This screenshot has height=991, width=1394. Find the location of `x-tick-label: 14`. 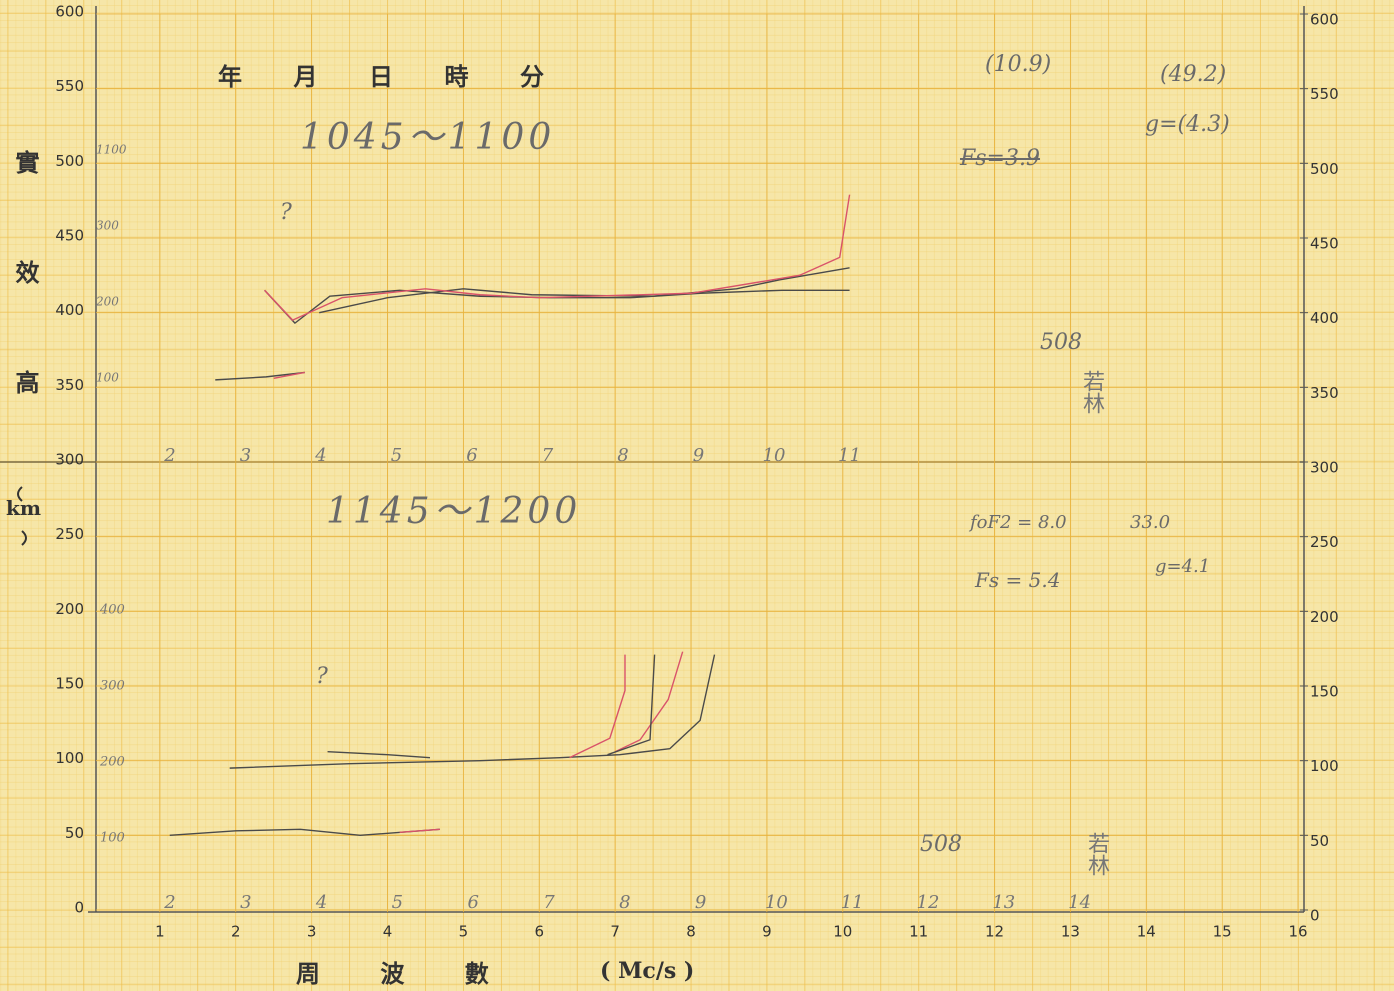

x-tick-label: 14 is located at coordinates (1146, 932).